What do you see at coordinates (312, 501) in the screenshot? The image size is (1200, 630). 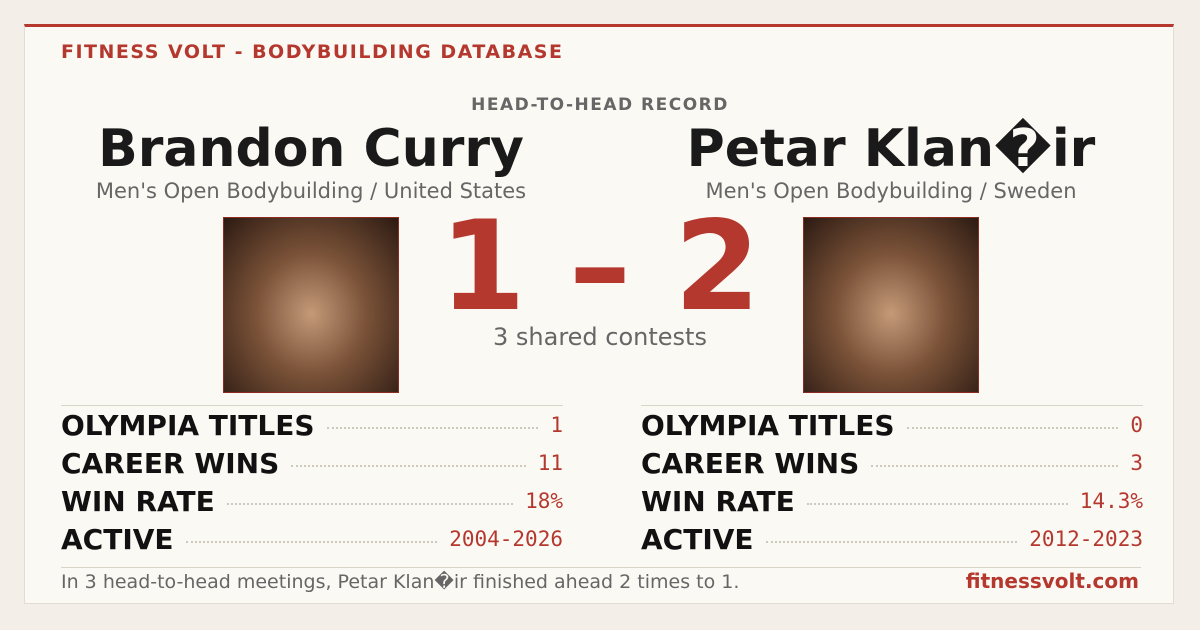 I see `stat-row: WIN RATE 18%` at bounding box center [312, 501].